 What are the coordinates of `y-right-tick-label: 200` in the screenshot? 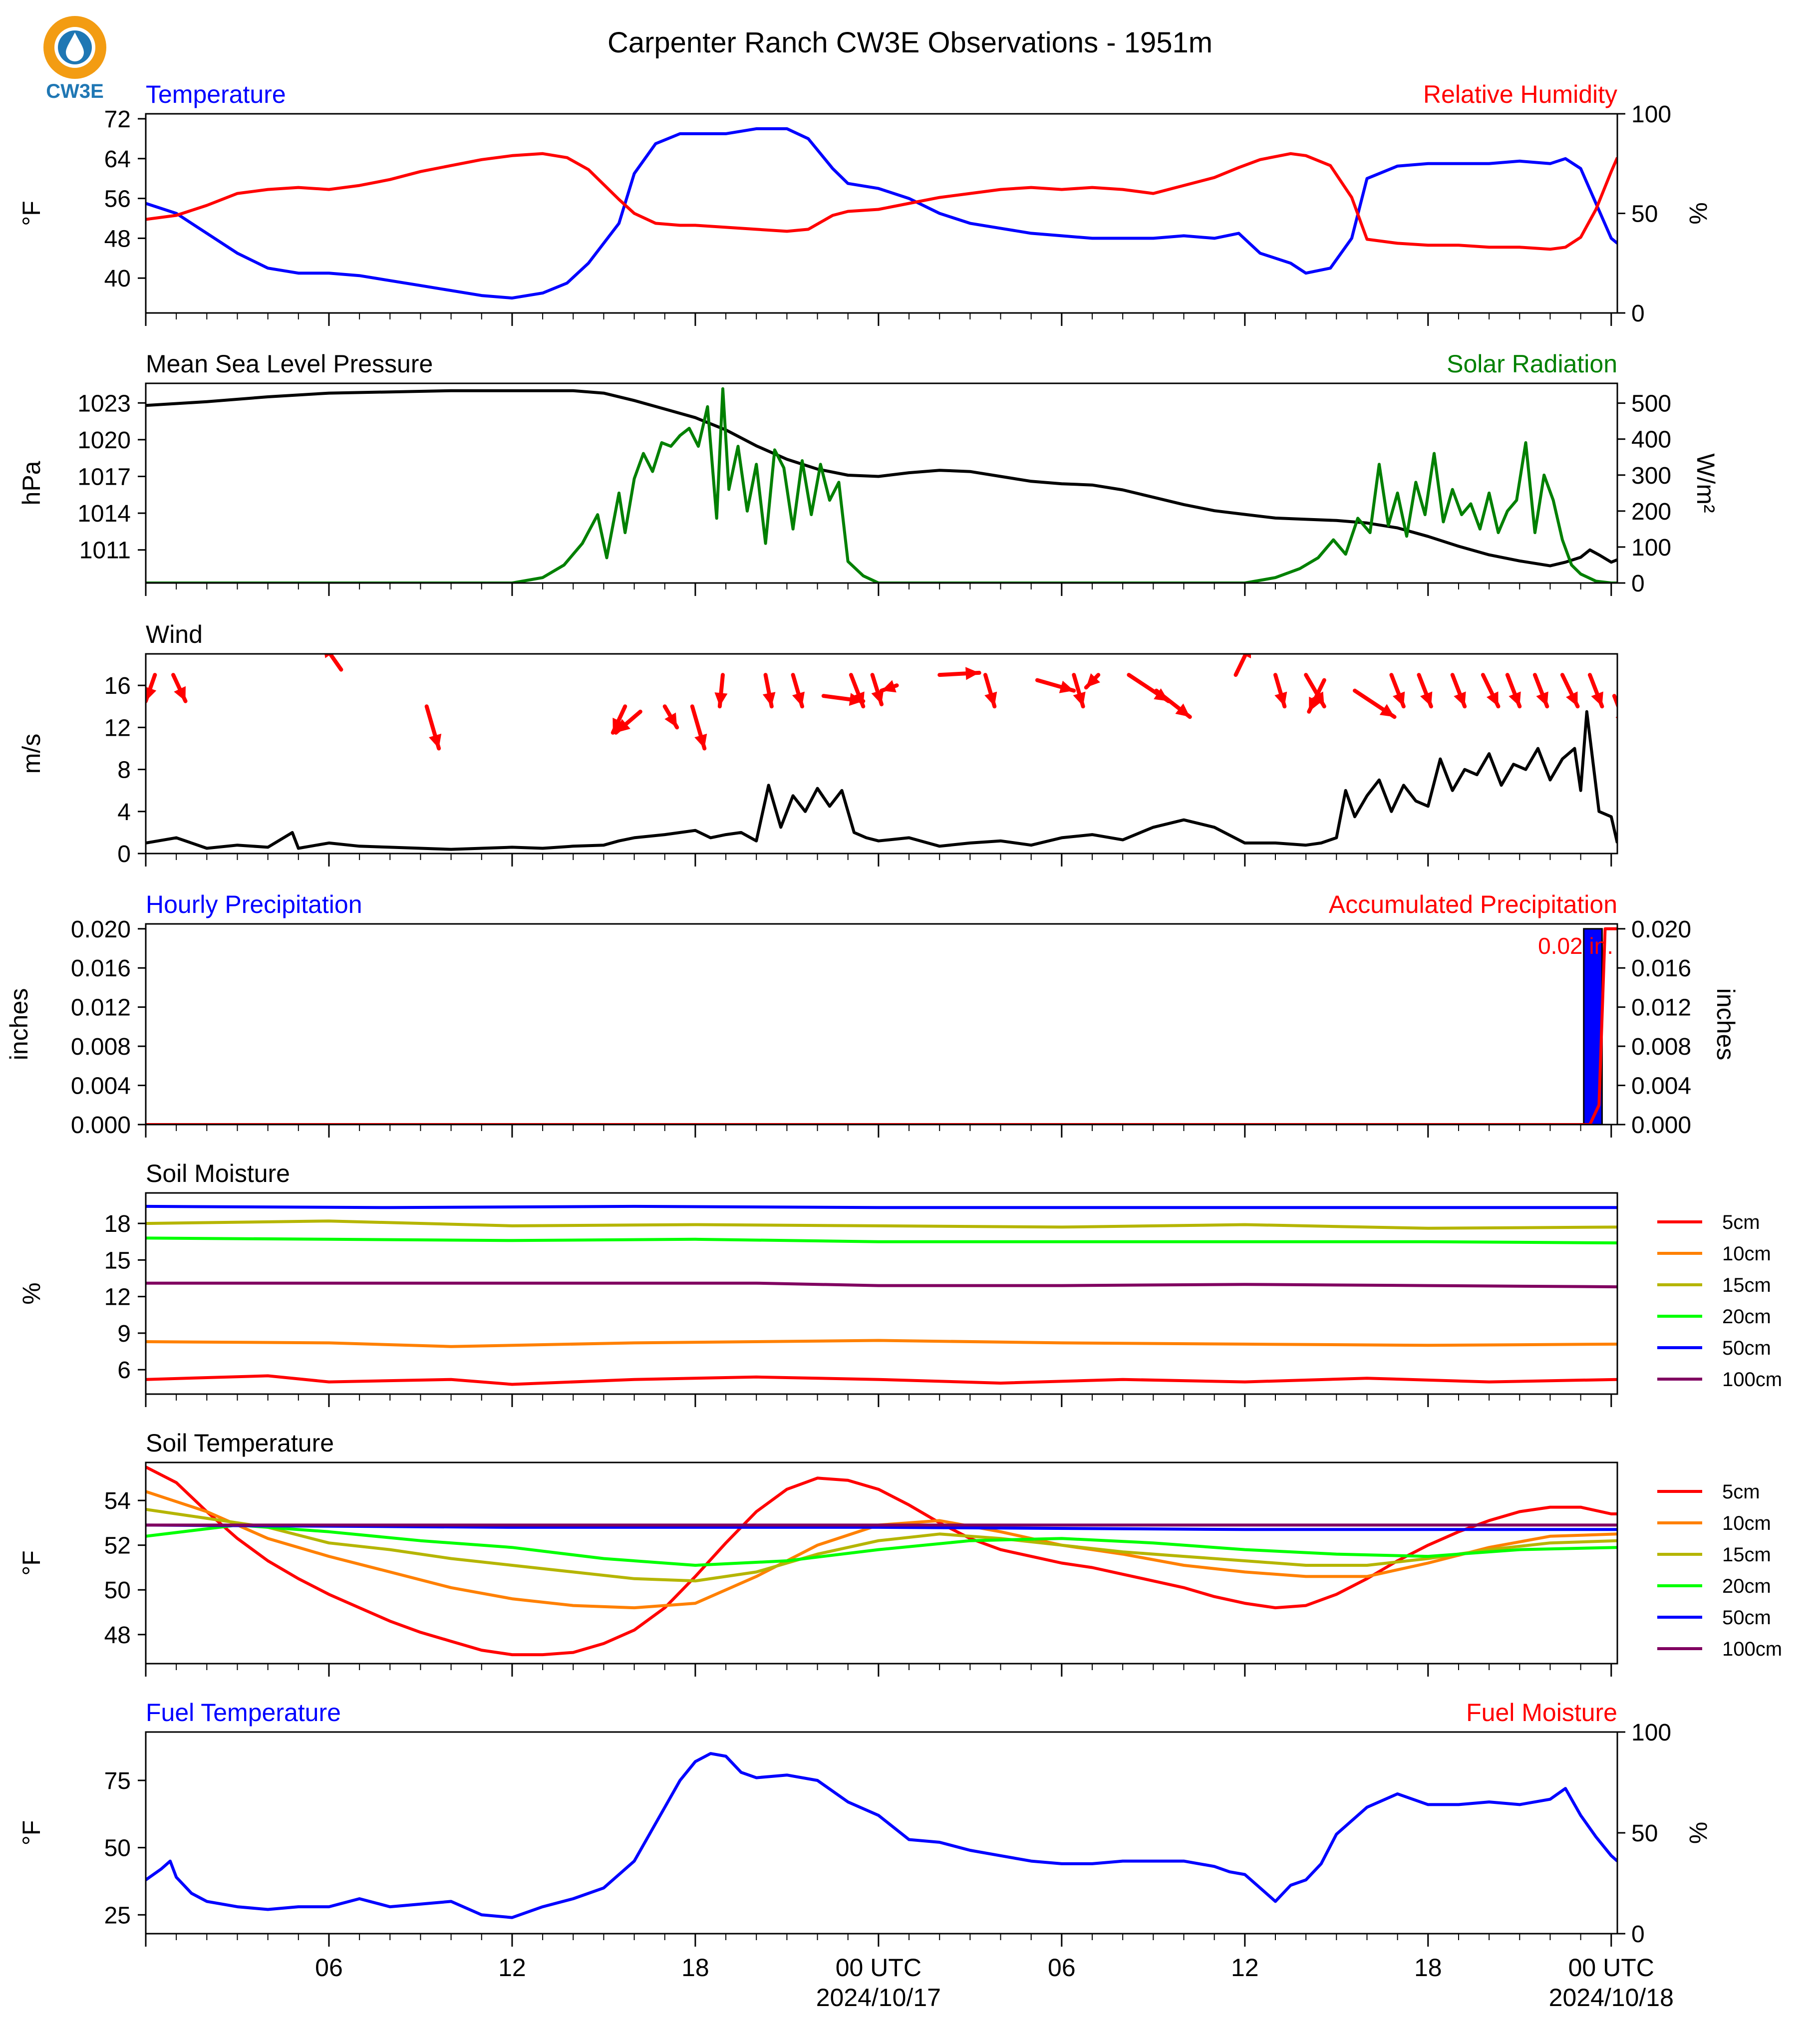 It's located at (1651, 512).